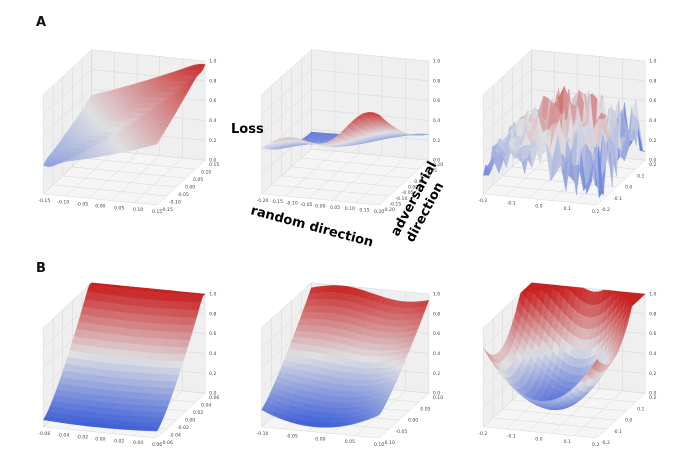 The height and width of the screenshot is (473, 675). What do you see at coordinates (198, 413) in the screenshot?
I see `y-tick-label: 0.02` at bounding box center [198, 413].